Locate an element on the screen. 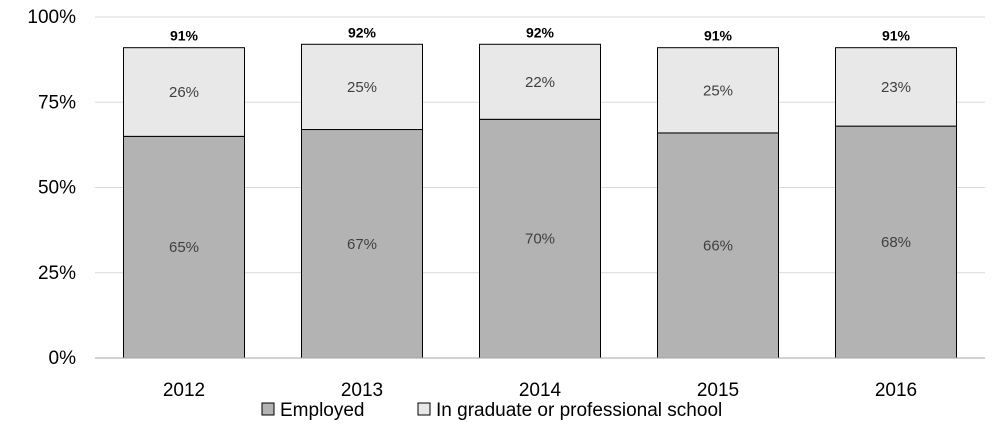 This screenshot has width=1003, height=428. y-tick-label: 25% is located at coordinates (57, 273).